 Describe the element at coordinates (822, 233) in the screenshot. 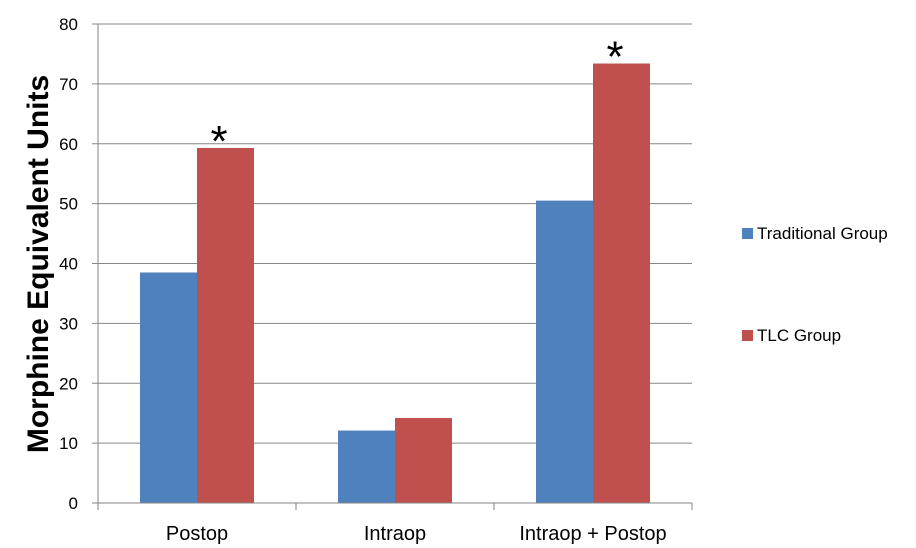

I see `legend-label: Traditional Group` at that location.